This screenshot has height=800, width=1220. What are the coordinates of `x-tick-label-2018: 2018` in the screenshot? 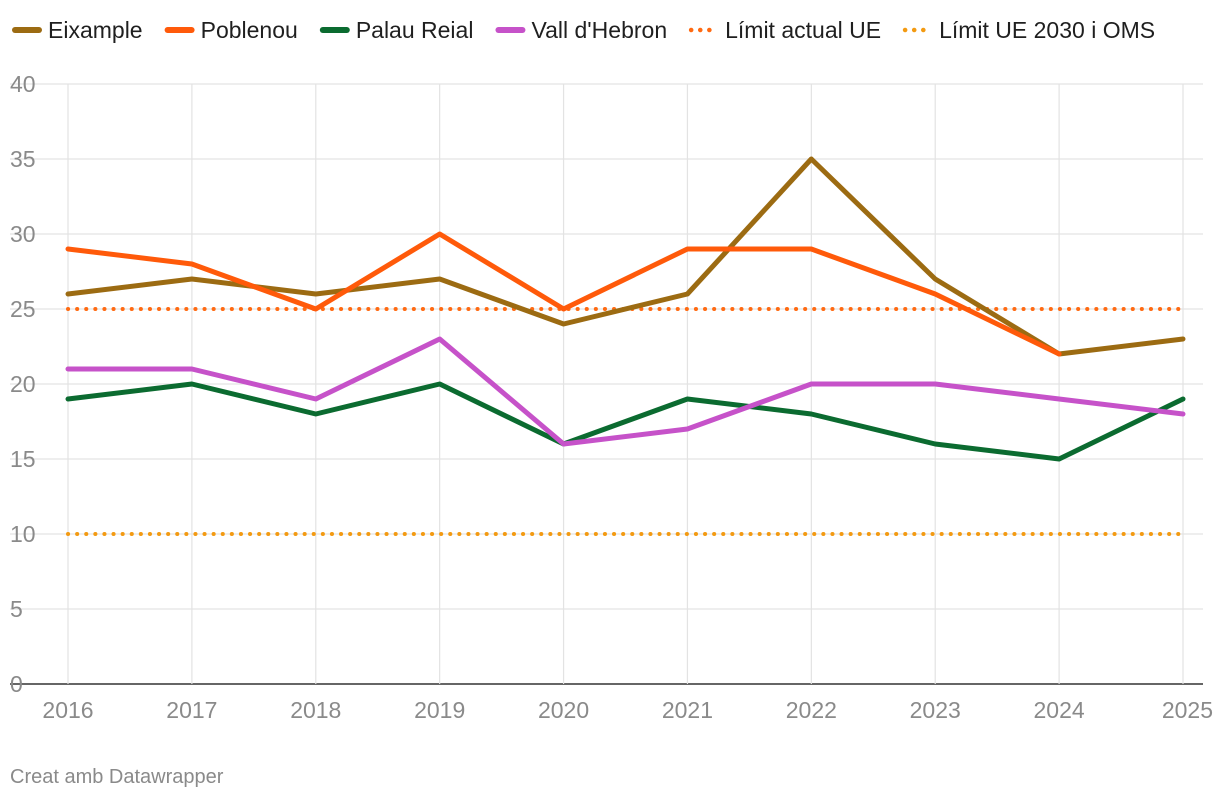 It's located at (315, 710).